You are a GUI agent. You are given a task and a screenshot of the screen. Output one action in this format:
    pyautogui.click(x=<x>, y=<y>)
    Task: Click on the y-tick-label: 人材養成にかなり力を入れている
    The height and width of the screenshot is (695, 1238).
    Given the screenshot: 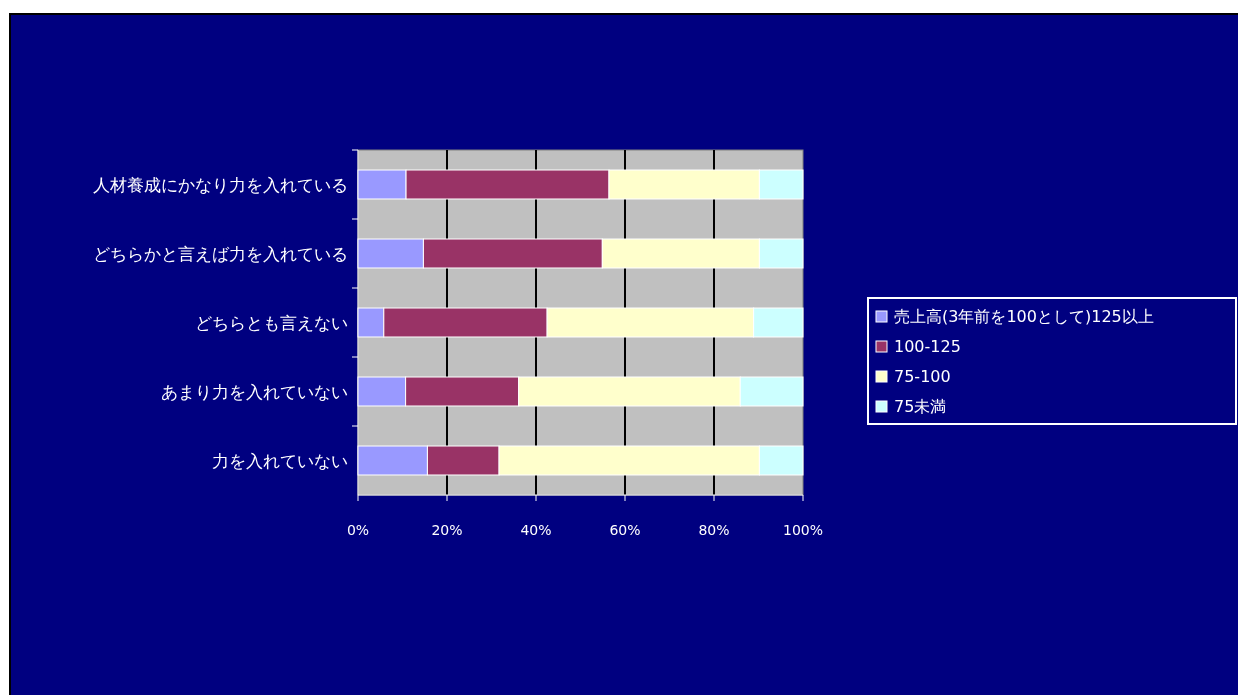 What is the action you would take?
    pyautogui.click(x=220, y=184)
    